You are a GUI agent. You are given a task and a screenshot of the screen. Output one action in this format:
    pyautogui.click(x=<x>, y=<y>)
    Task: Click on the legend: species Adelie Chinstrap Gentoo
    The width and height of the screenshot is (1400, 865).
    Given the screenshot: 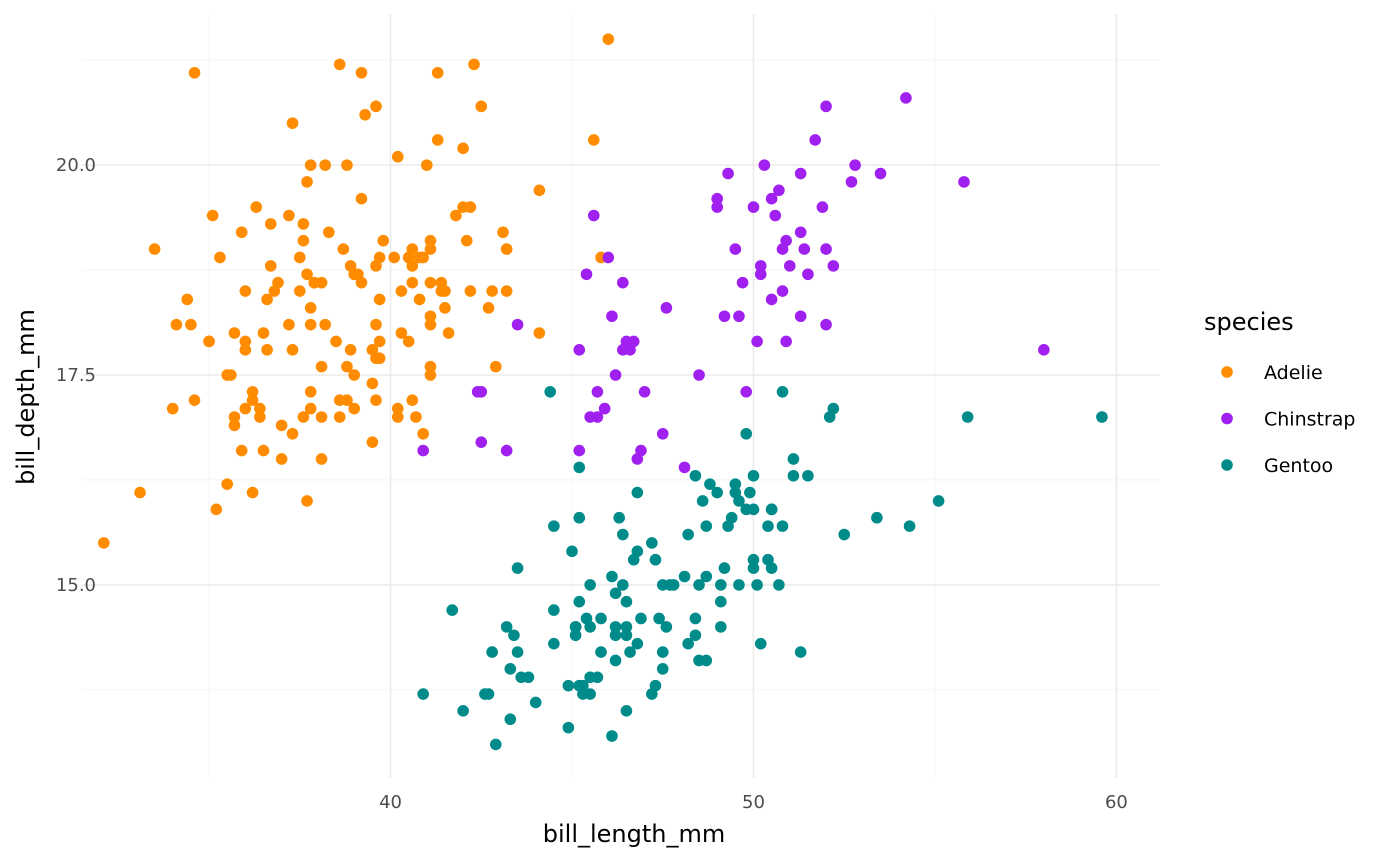 What is the action you would take?
    pyautogui.click(x=1280, y=392)
    